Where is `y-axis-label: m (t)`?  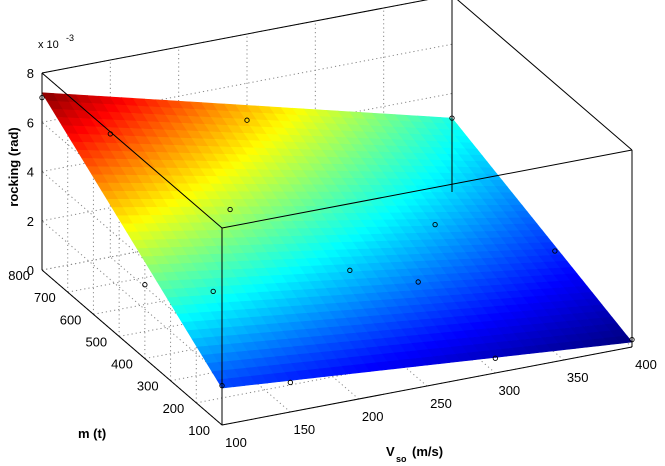
y-axis-label: m (t) is located at coordinates (92, 433).